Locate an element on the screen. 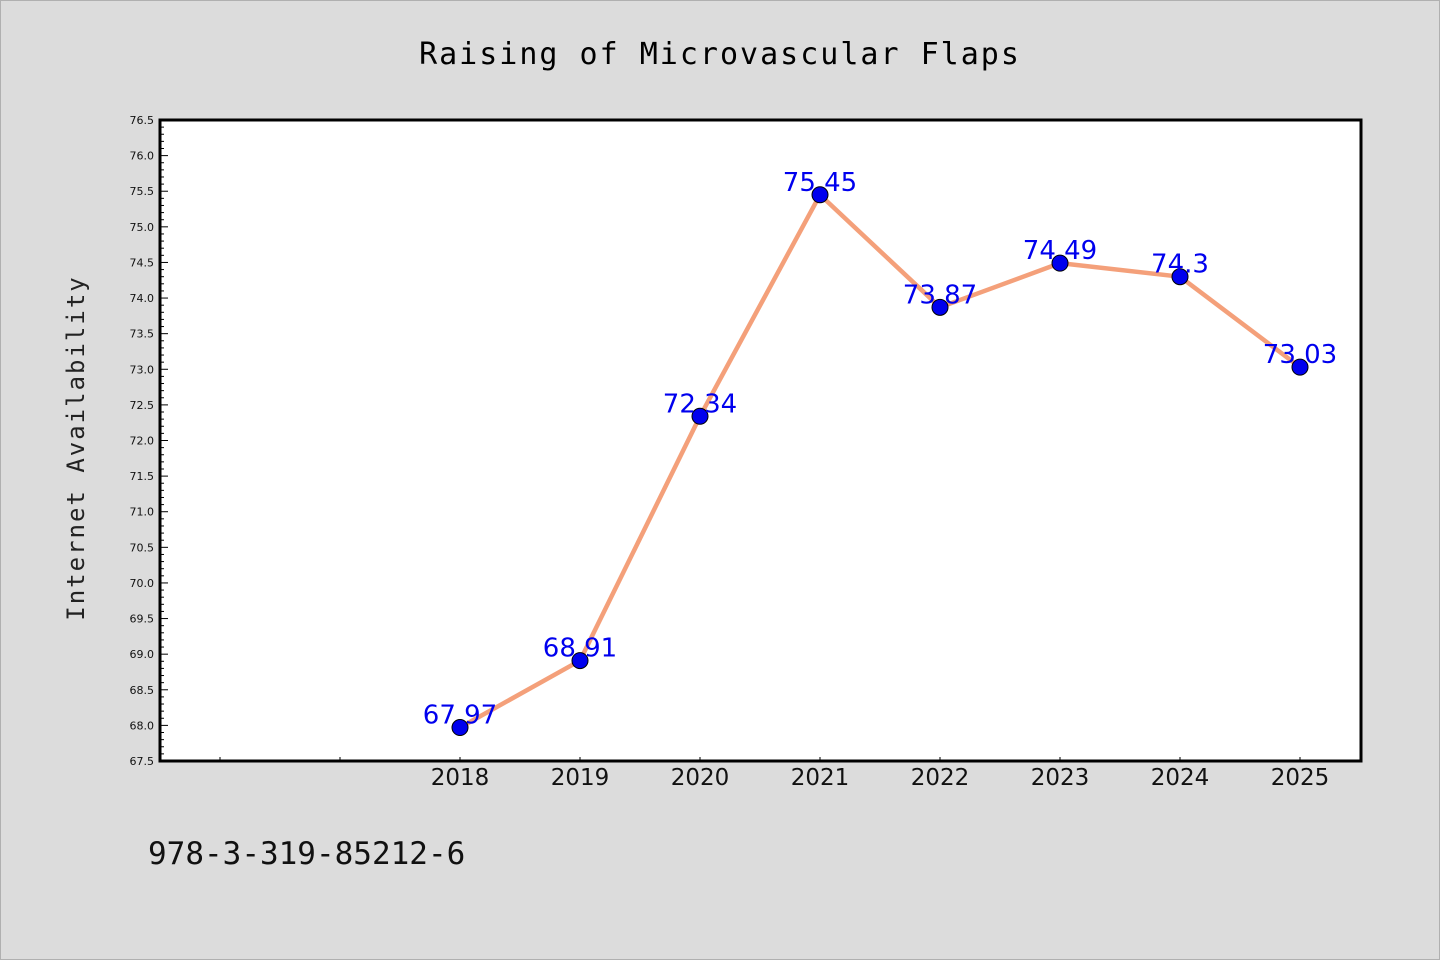 The width and height of the screenshot is (1440, 960). y-tick-label: 72.5 is located at coordinates (142, 405).